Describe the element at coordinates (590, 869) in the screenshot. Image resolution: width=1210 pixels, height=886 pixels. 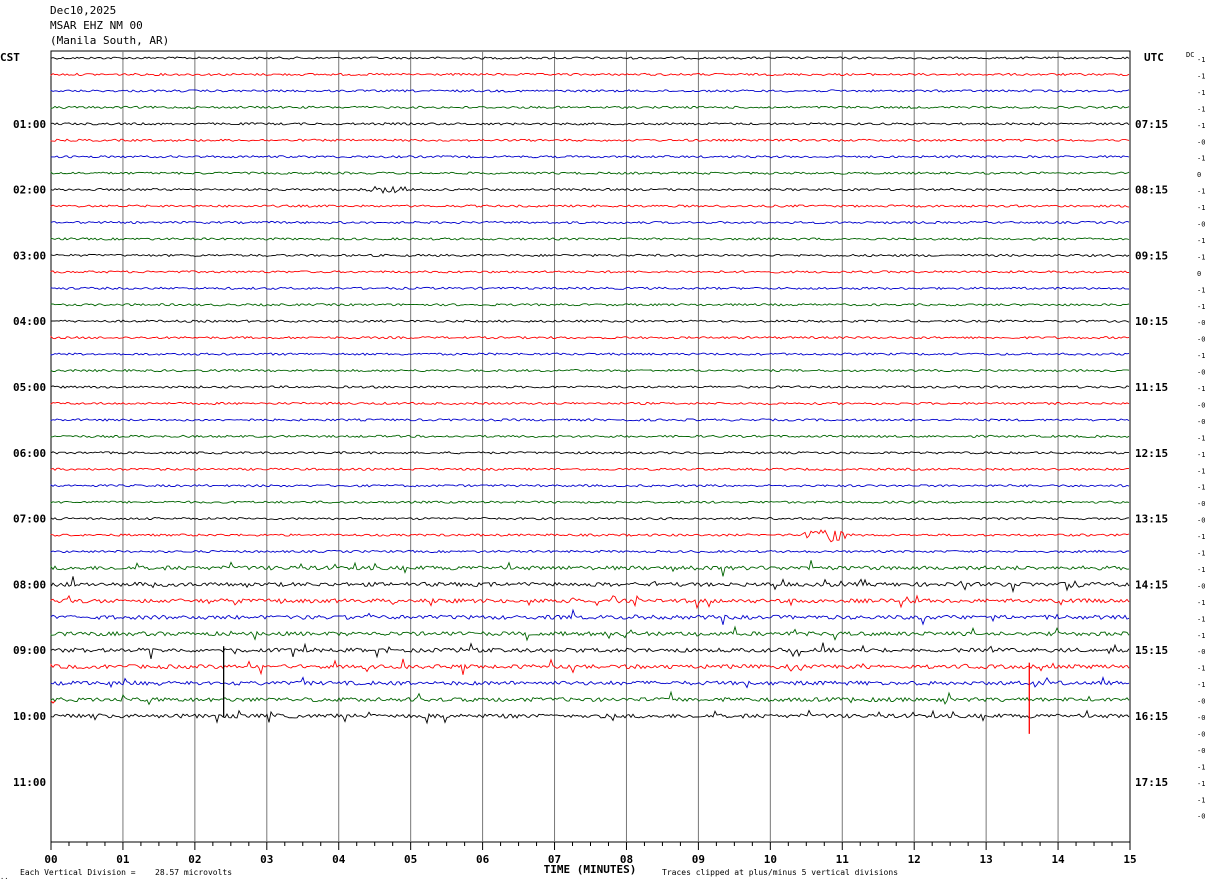
I see `x-axis-title: TIME (MINUTES)` at that location.